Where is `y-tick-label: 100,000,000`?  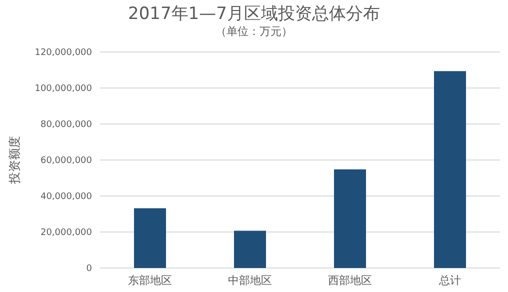 y-tick-label: 100,000,000 is located at coordinates (63, 89).